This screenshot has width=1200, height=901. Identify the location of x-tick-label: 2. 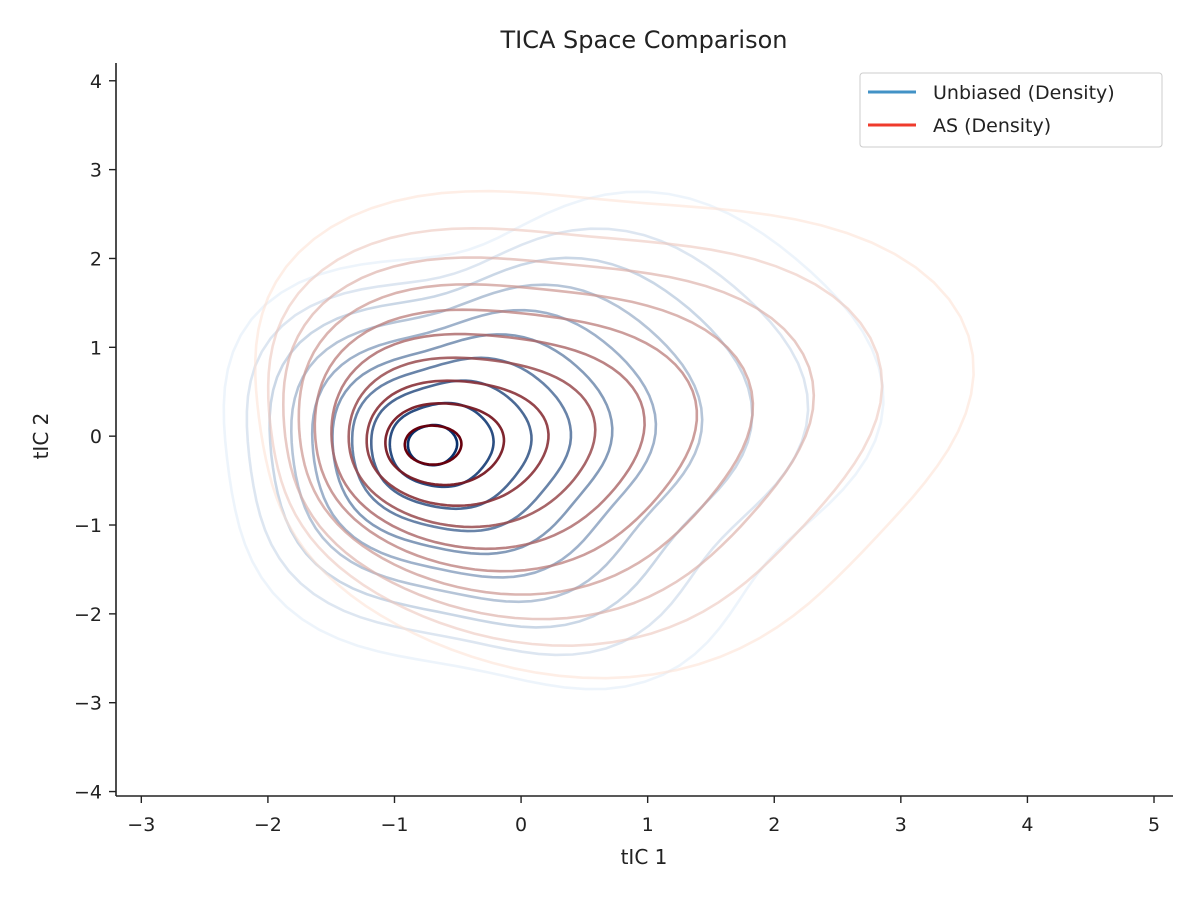
(774, 825).